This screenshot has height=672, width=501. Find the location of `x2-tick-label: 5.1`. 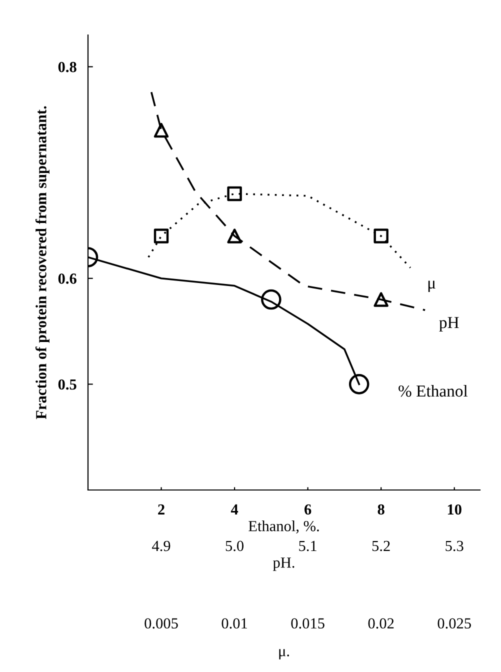

x2-tick-label: 5.1 is located at coordinates (307, 546).